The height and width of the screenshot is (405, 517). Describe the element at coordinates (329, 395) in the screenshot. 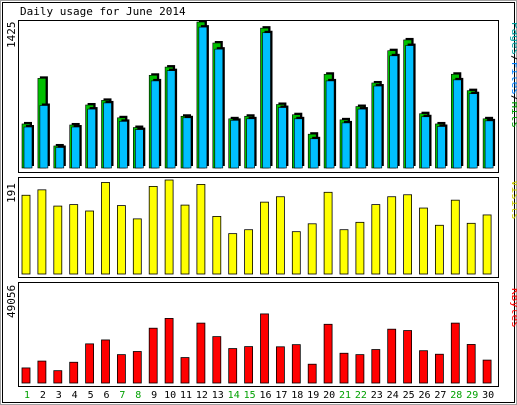

I see `x-tick-20: 20` at that location.